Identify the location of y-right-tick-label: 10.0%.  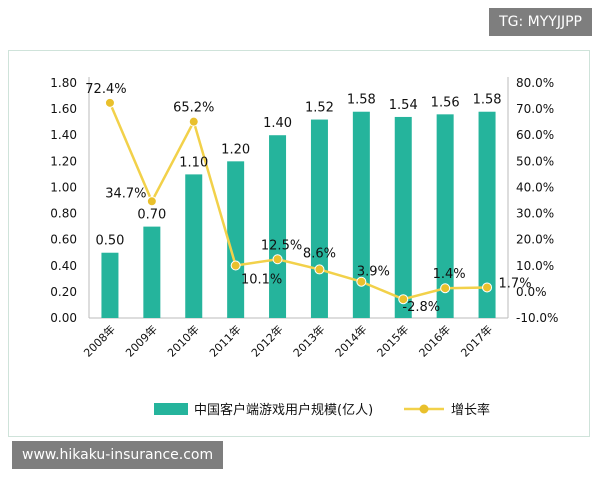
(535, 266).